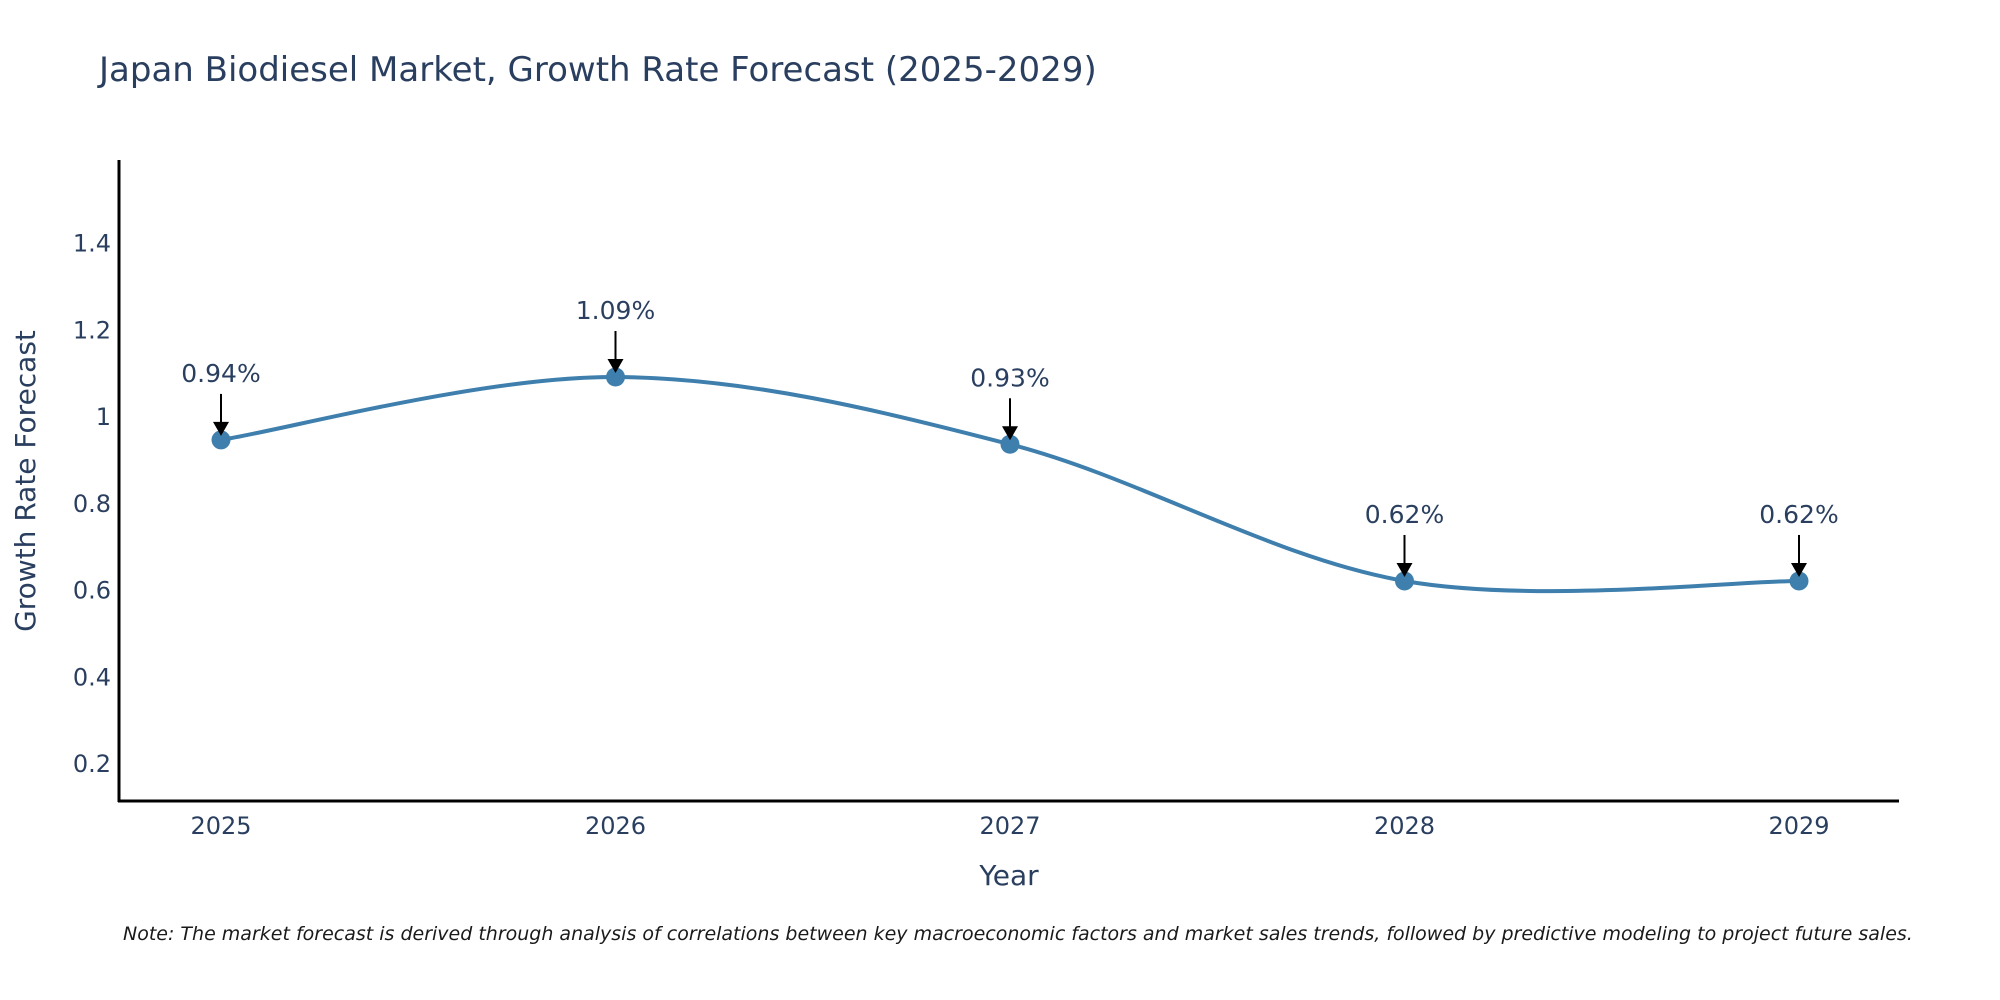 This screenshot has width=2000, height=1000. What do you see at coordinates (220, 826) in the screenshot?
I see `x-tick-label: 2025` at bounding box center [220, 826].